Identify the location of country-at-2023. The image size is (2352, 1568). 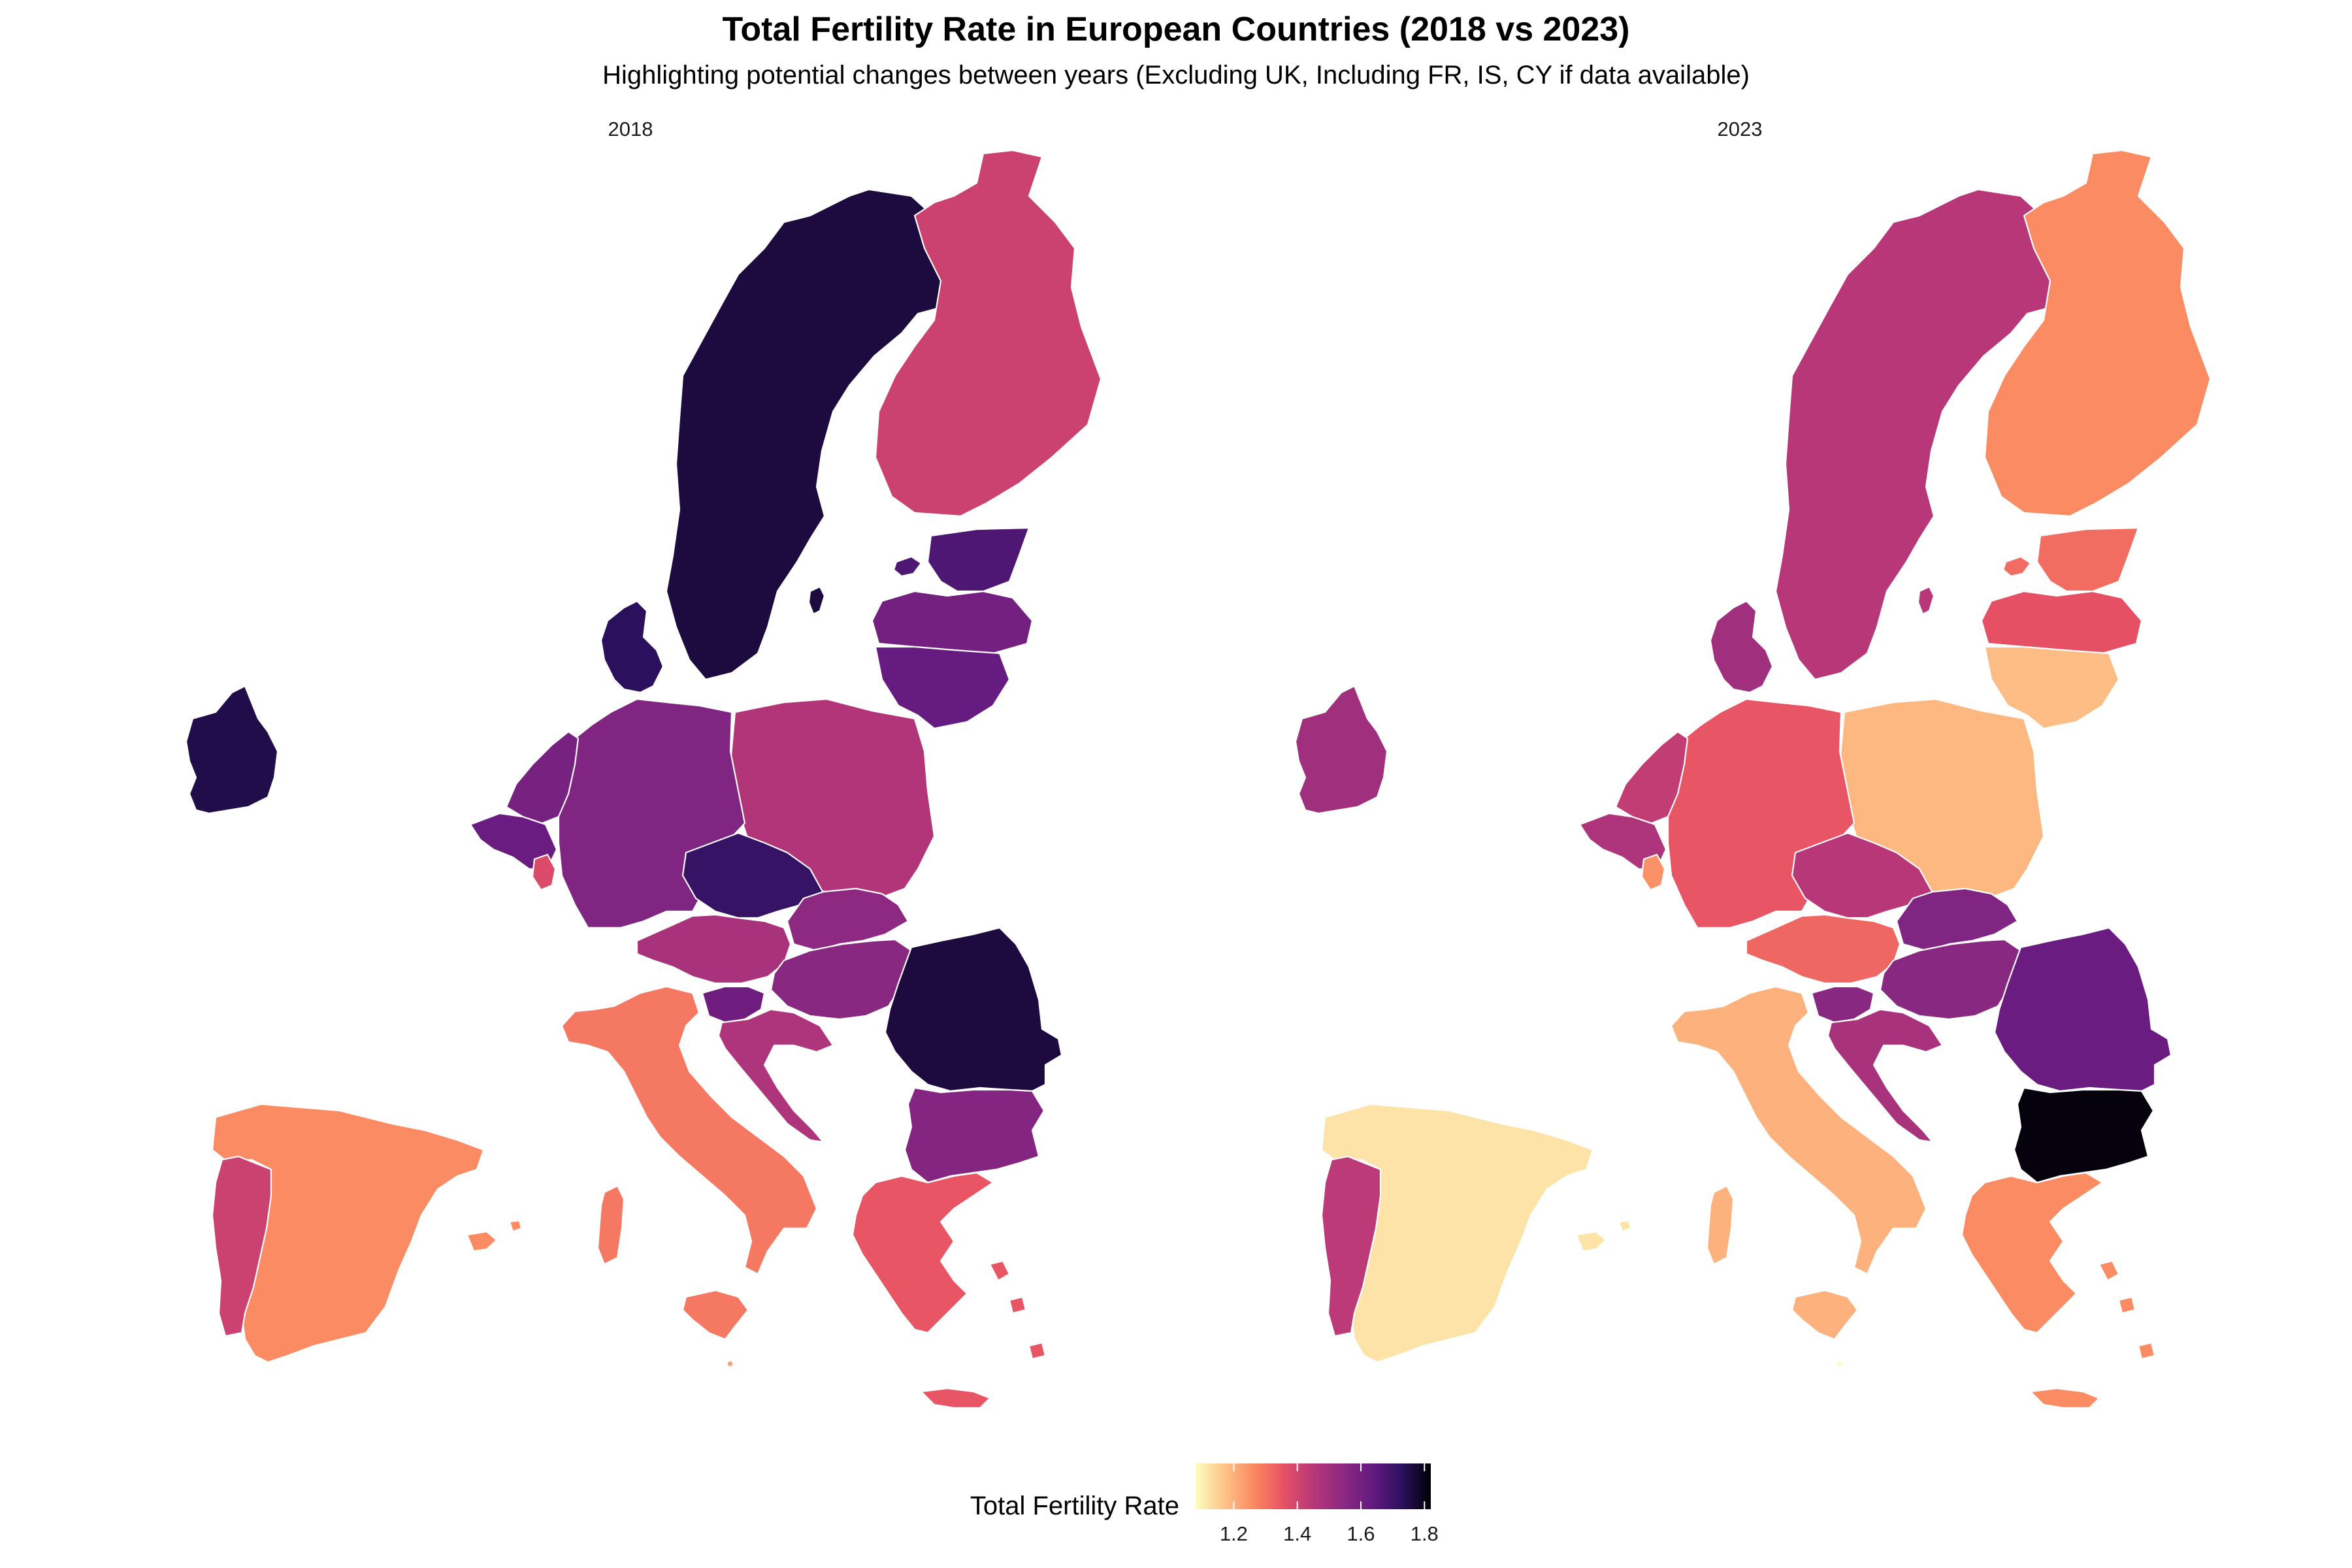
(1823, 949).